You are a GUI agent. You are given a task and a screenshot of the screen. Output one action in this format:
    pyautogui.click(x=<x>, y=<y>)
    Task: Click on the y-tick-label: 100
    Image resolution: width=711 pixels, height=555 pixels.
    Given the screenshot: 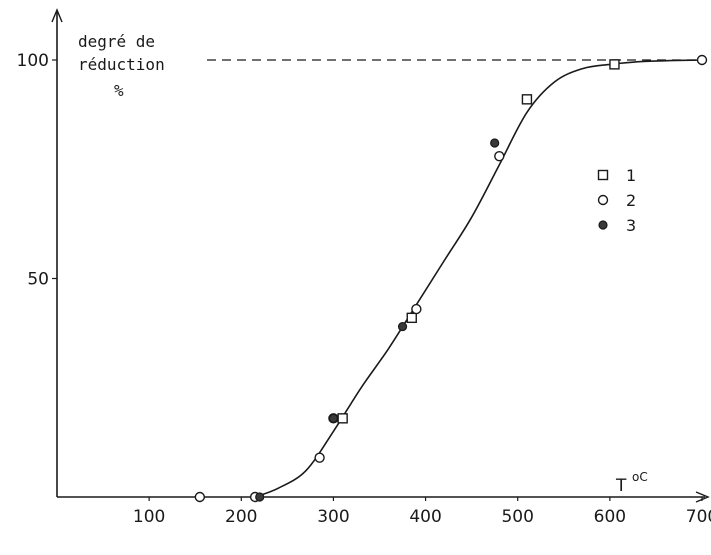 What is the action you would take?
    pyautogui.click(x=33, y=61)
    